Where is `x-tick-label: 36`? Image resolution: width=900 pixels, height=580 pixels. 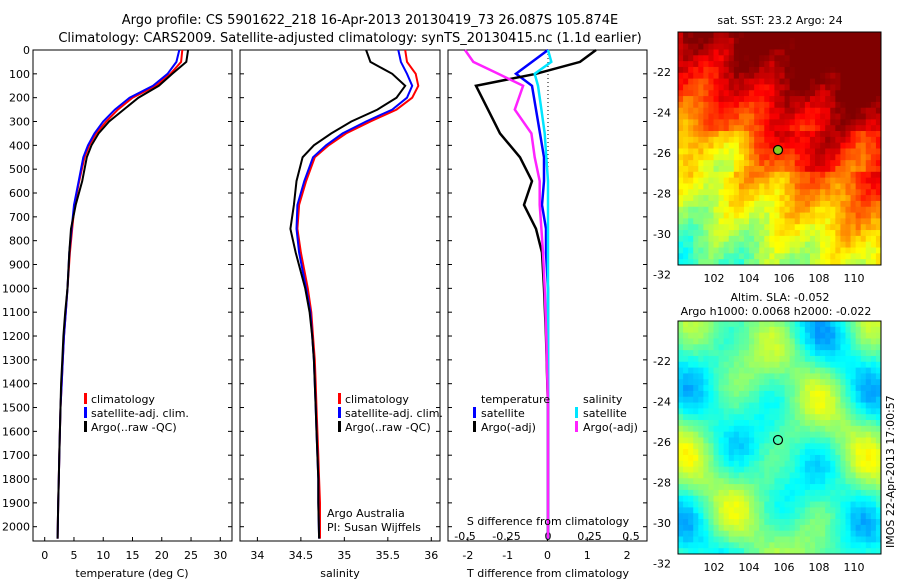
x-tick-label: 36 is located at coordinates (431, 555).